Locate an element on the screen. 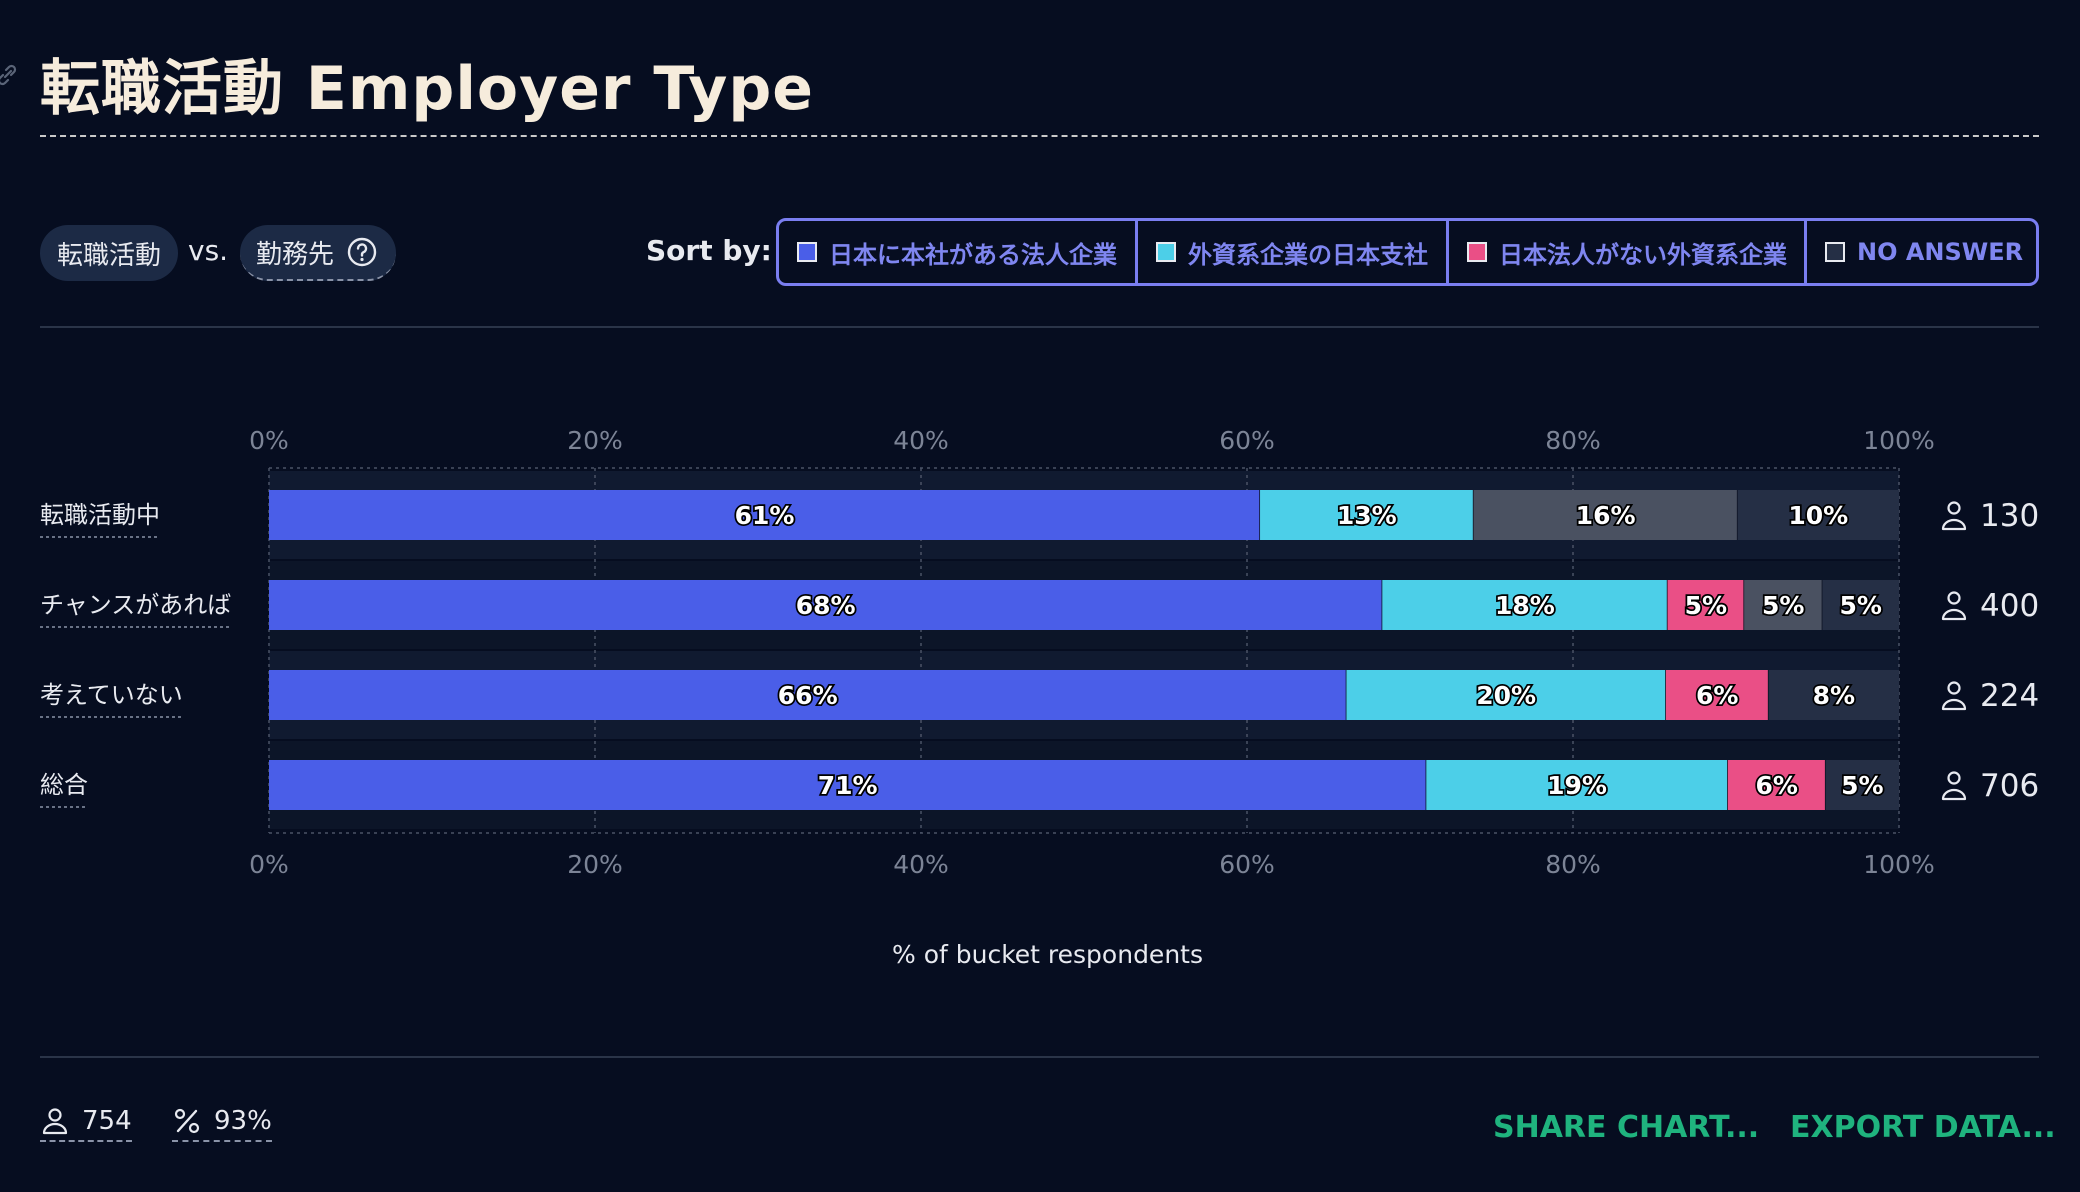 The width and height of the screenshot is (2080, 1192). x-tick-label-bottom: 0% is located at coordinates (269, 864).